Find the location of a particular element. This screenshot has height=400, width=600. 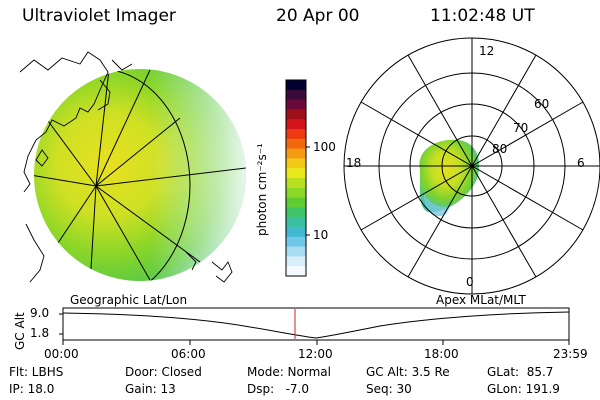

altitude-plot is located at coordinates (314, 326).